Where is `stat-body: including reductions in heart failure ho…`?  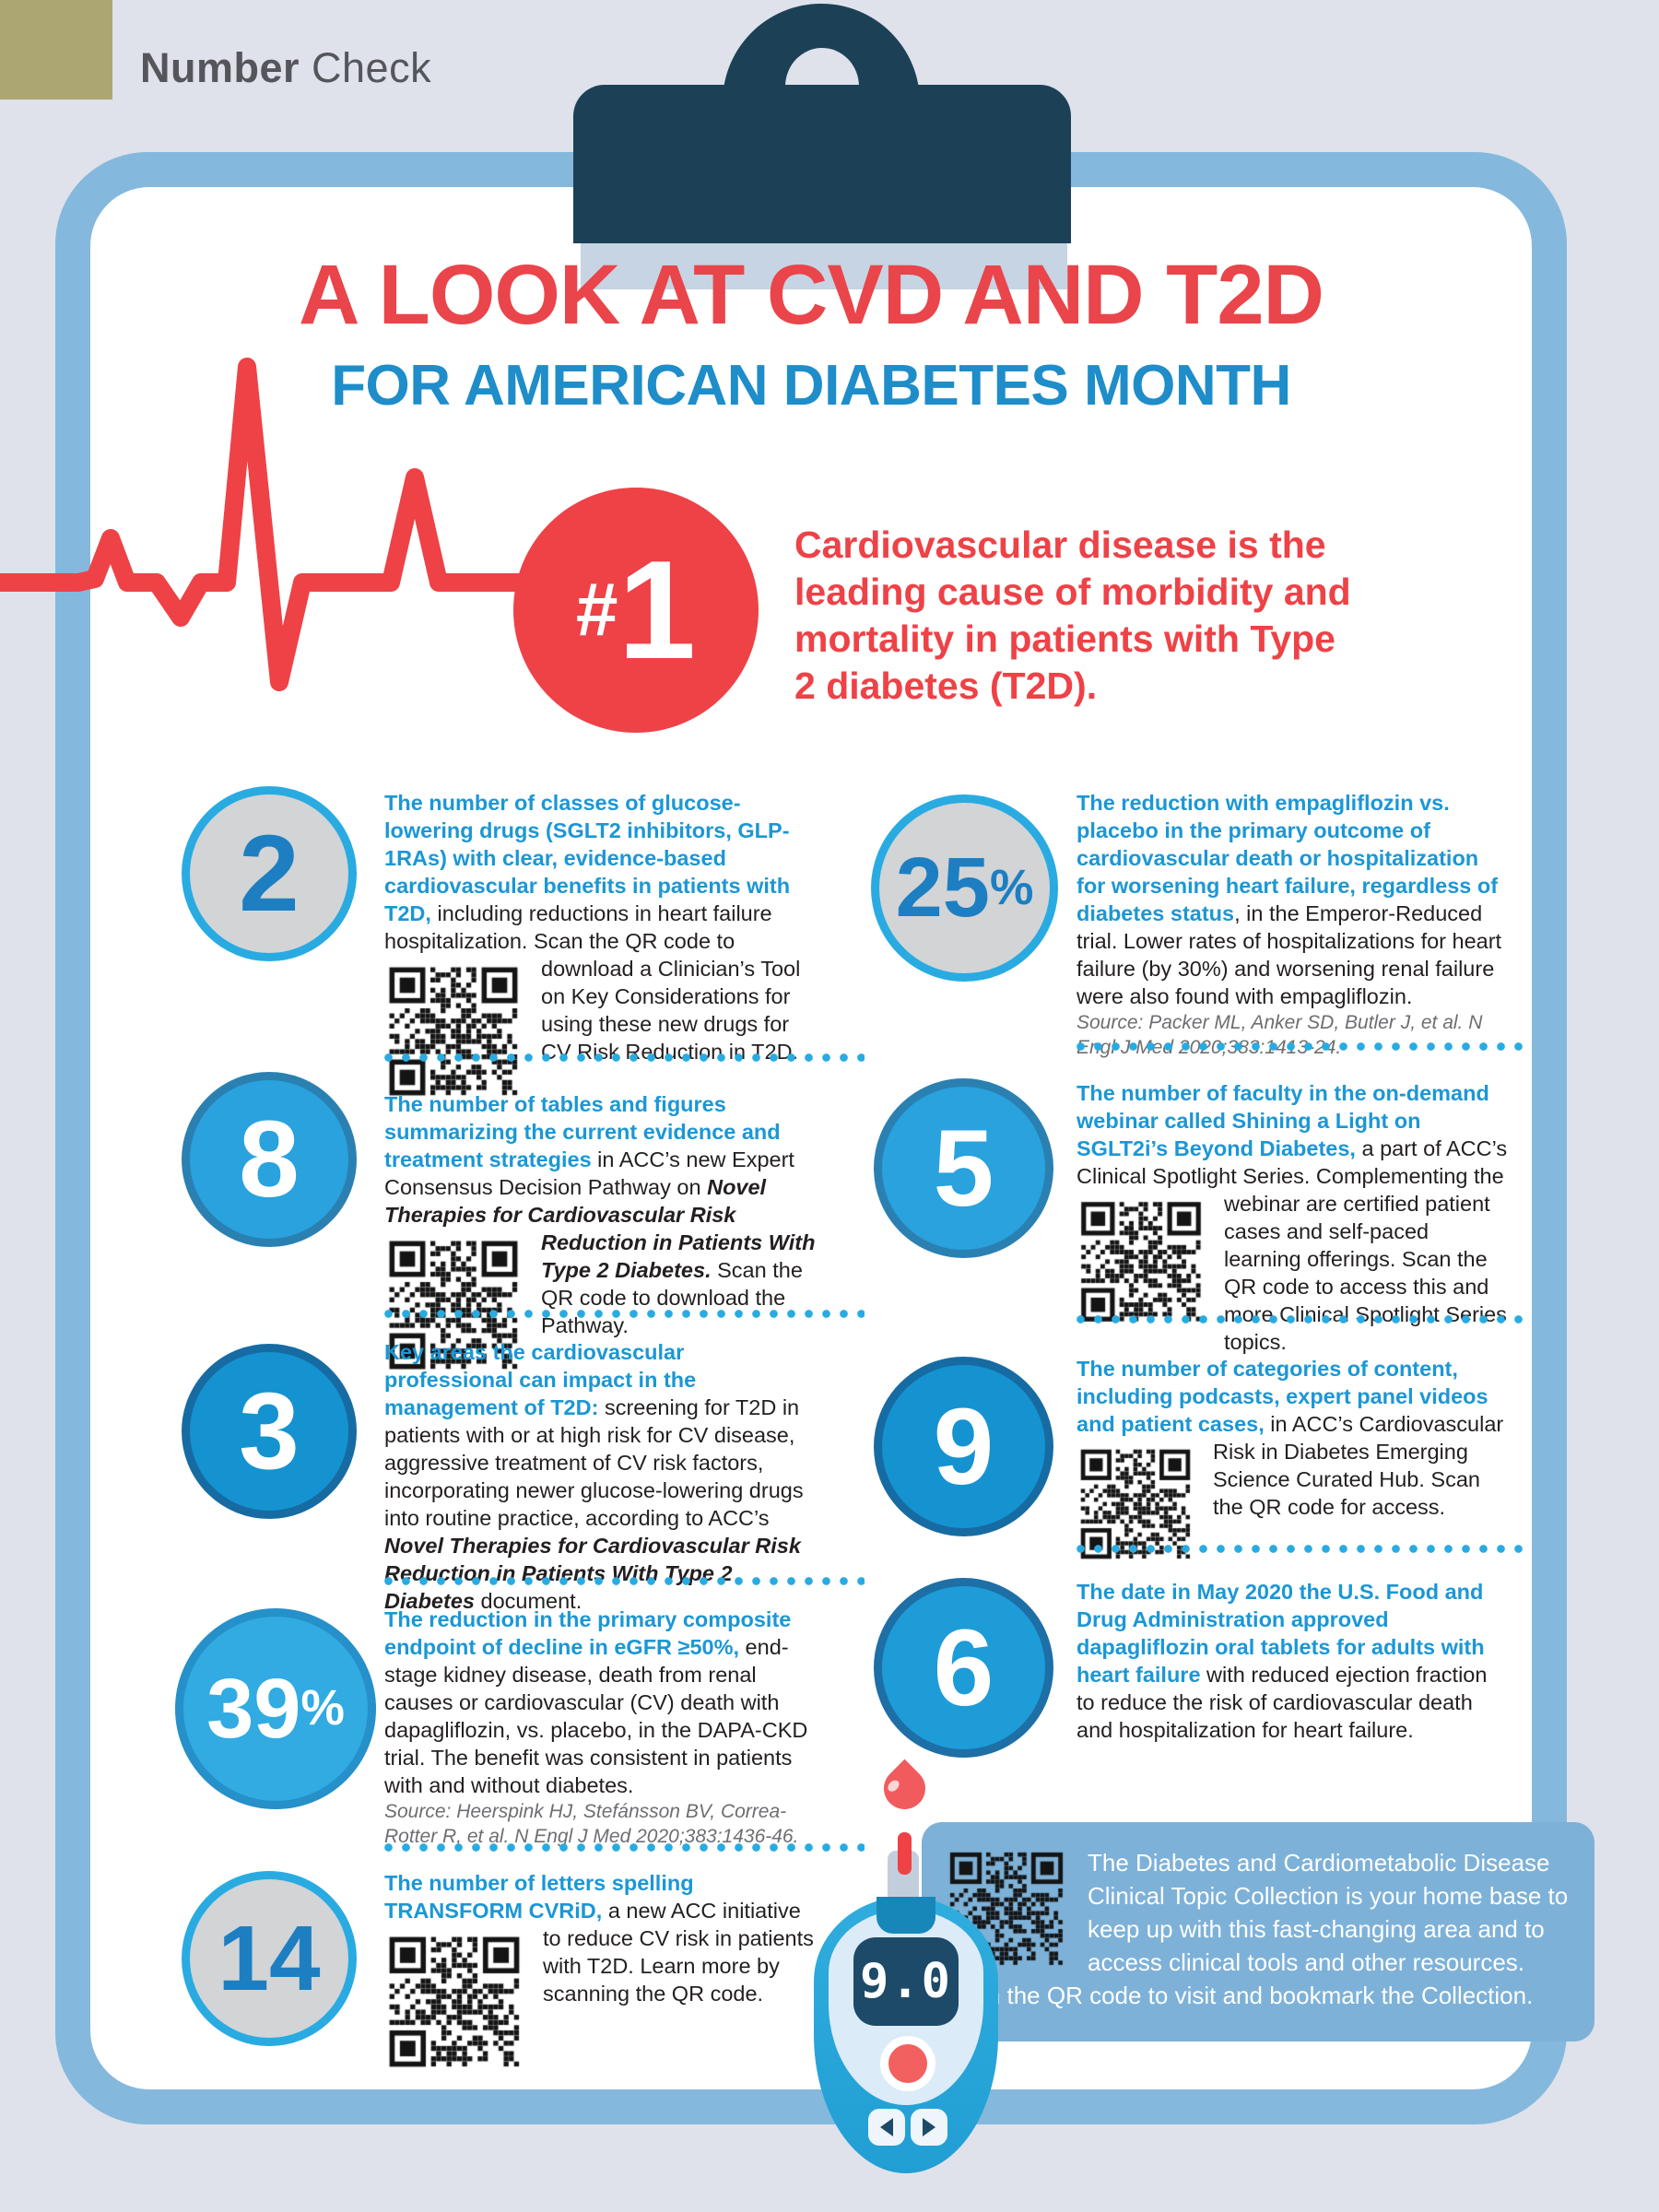
stat-body: including reductions in heart failure ho… is located at coordinates (578, 927).